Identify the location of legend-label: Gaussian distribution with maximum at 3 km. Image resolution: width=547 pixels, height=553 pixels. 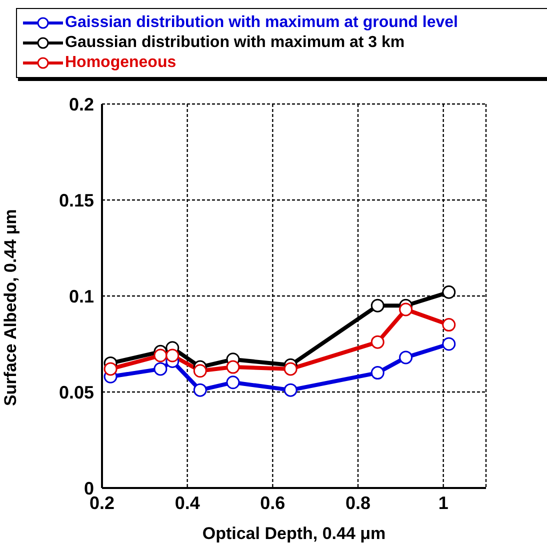
(235, 43).